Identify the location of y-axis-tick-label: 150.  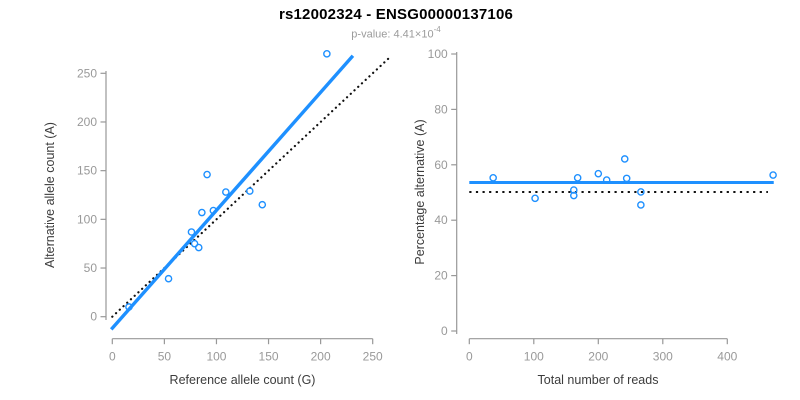
(87, 171).